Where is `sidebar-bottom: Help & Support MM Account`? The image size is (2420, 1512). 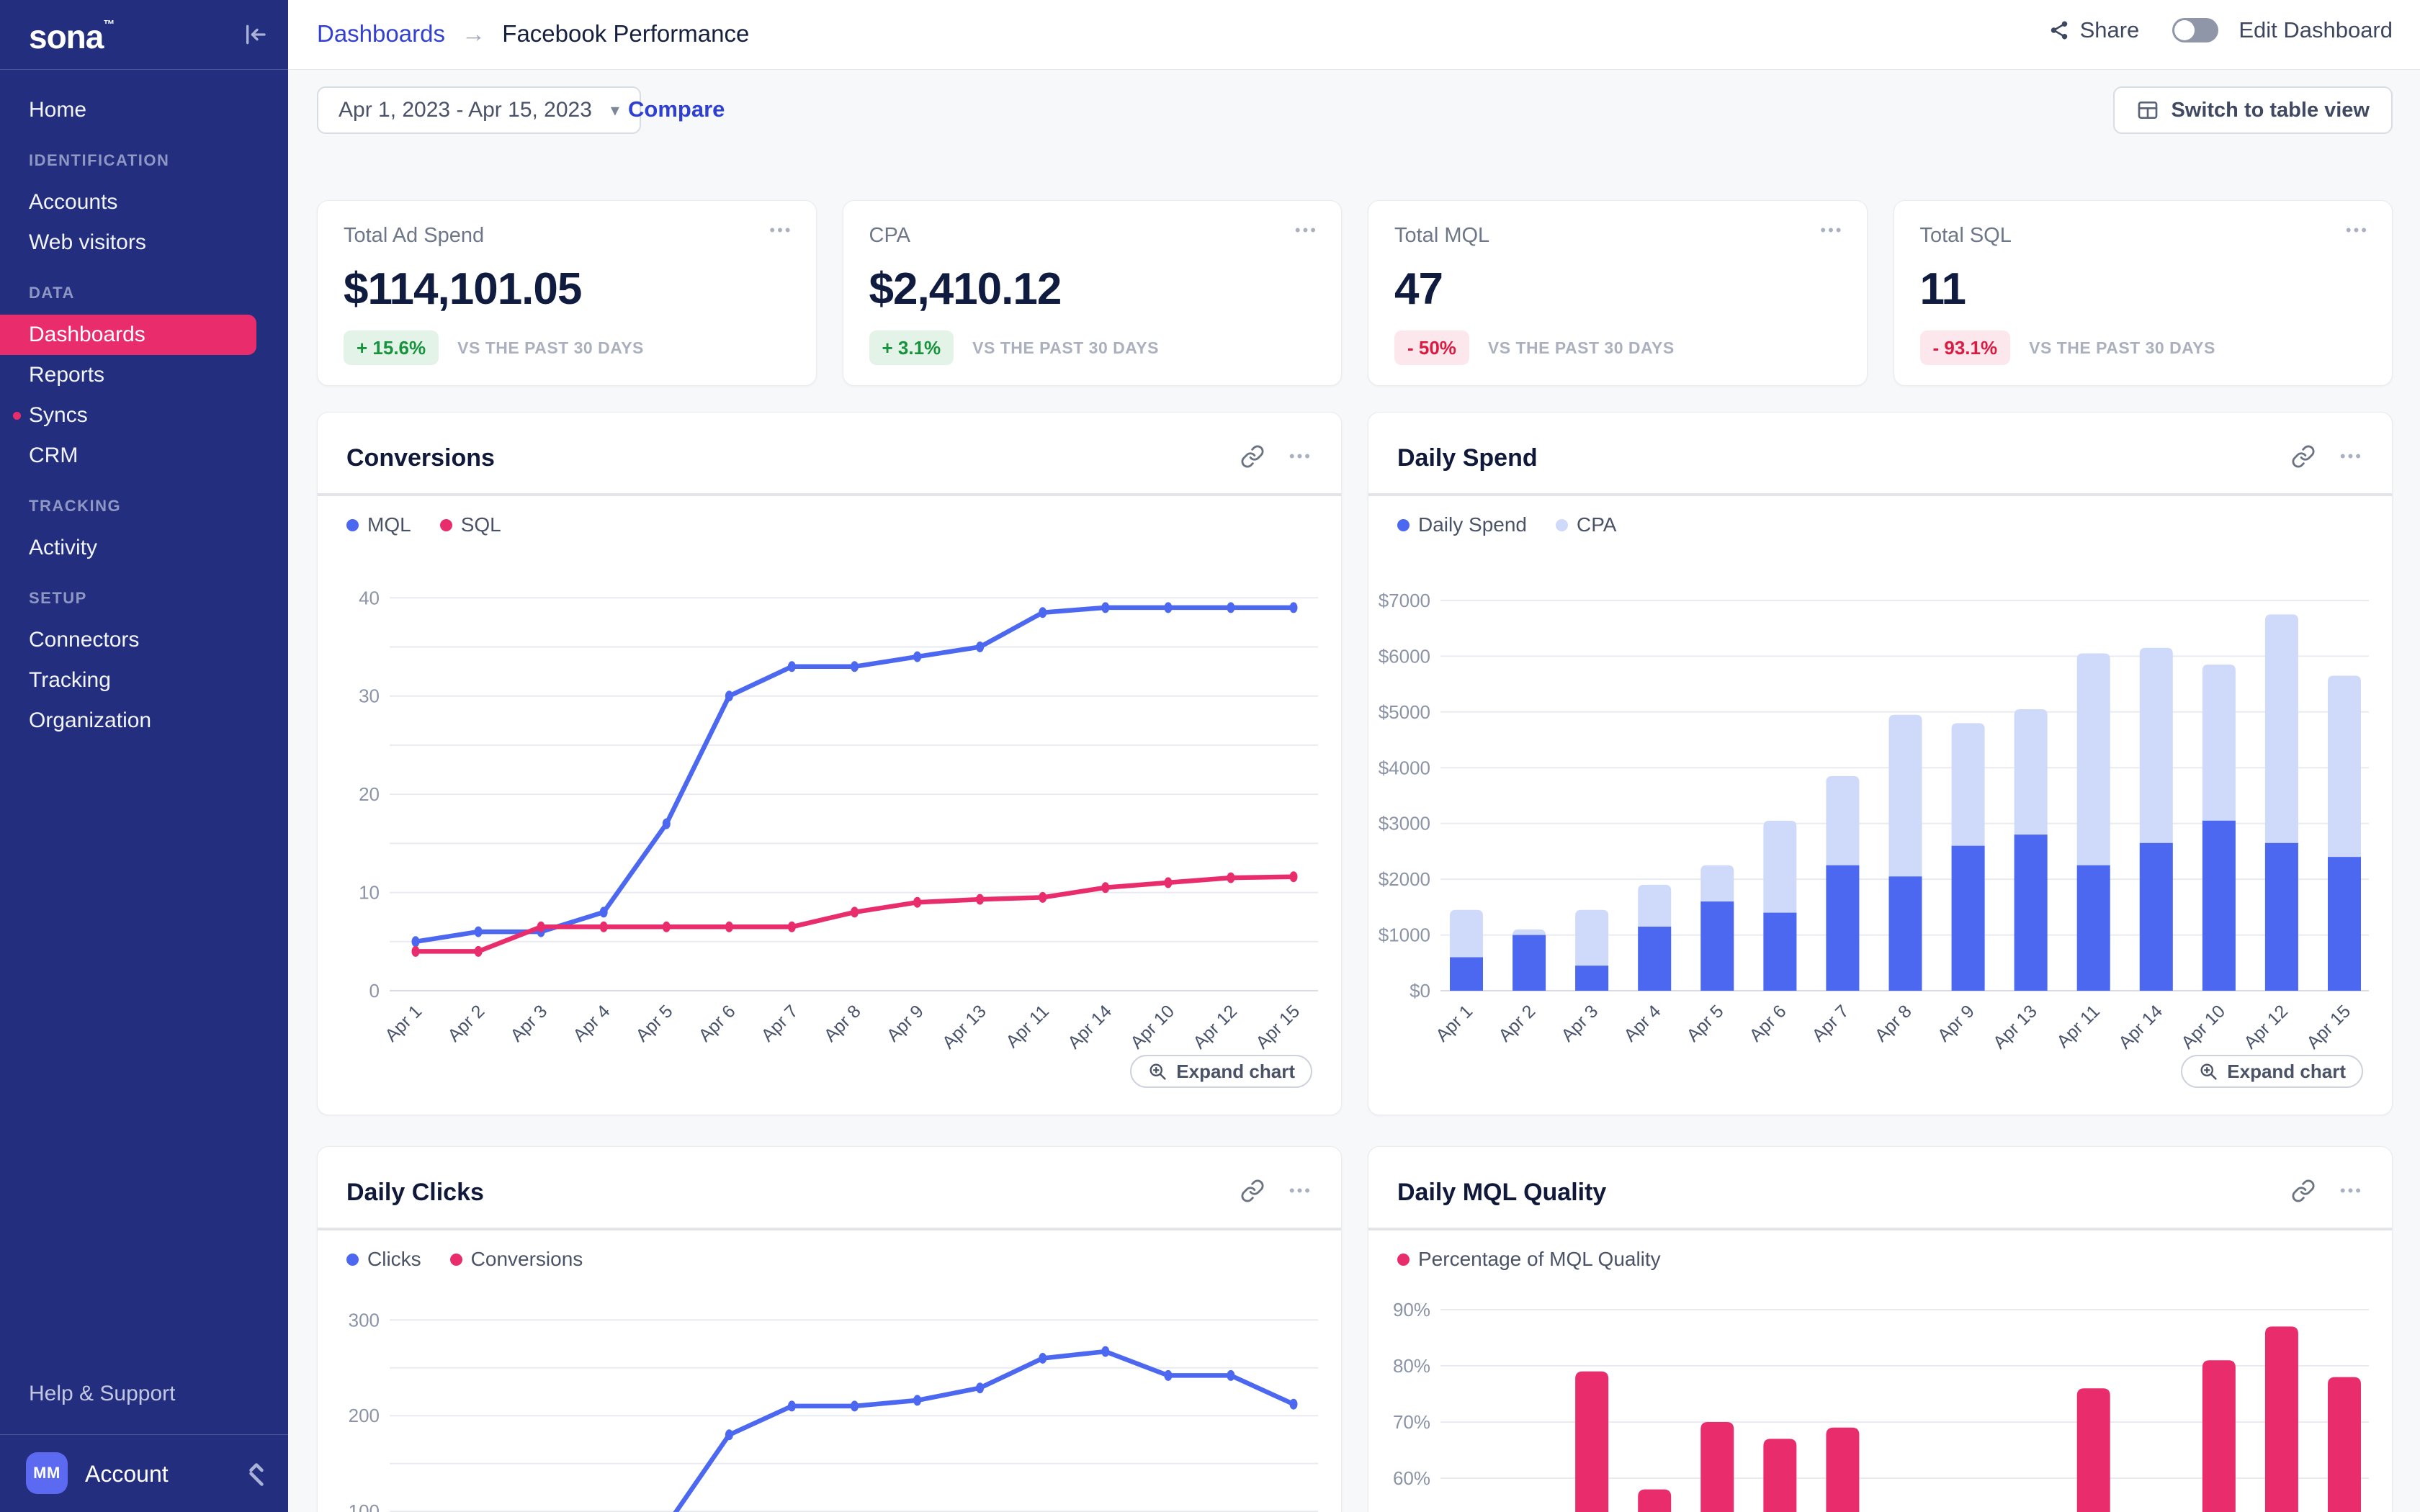
sidebar-bottom: Help & Support MM Account is located at coordinates (144, 1443).